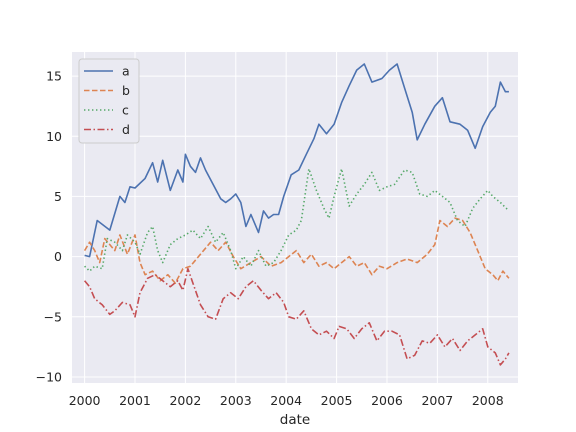 The height and width of the screenshot is (432, 576). I want to click on legend-label-b: b, so click(126, 90).